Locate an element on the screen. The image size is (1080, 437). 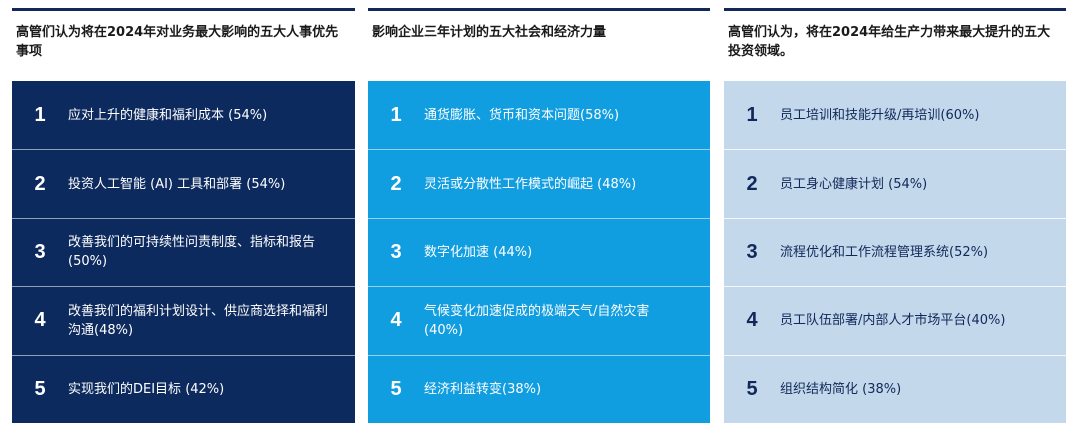
list-item: 2 投资人工智能 (AI) 工具和部署 (54%) is located at coordinates (183, 183).